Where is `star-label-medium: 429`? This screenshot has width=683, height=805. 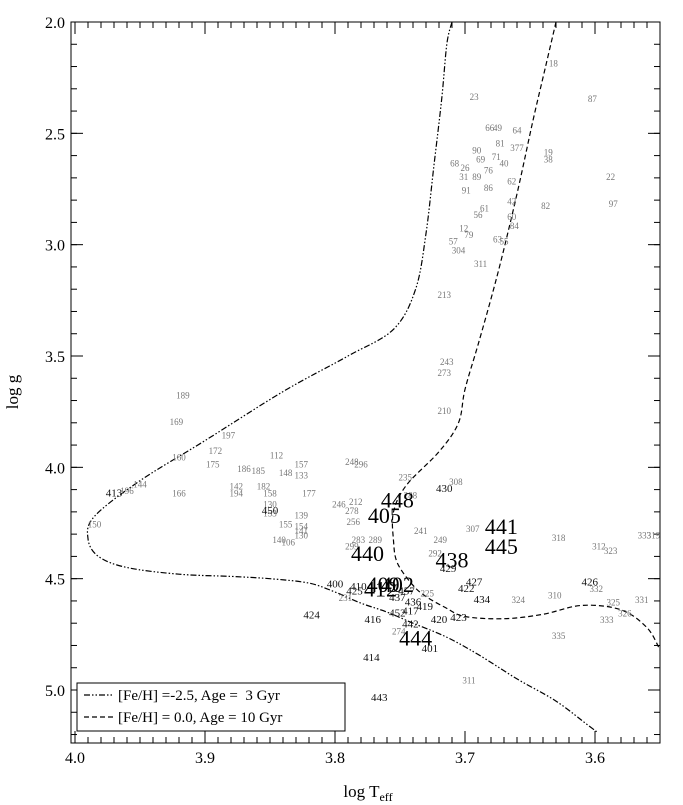 star-label-medium: 429 is located at coordinates (448, 569).